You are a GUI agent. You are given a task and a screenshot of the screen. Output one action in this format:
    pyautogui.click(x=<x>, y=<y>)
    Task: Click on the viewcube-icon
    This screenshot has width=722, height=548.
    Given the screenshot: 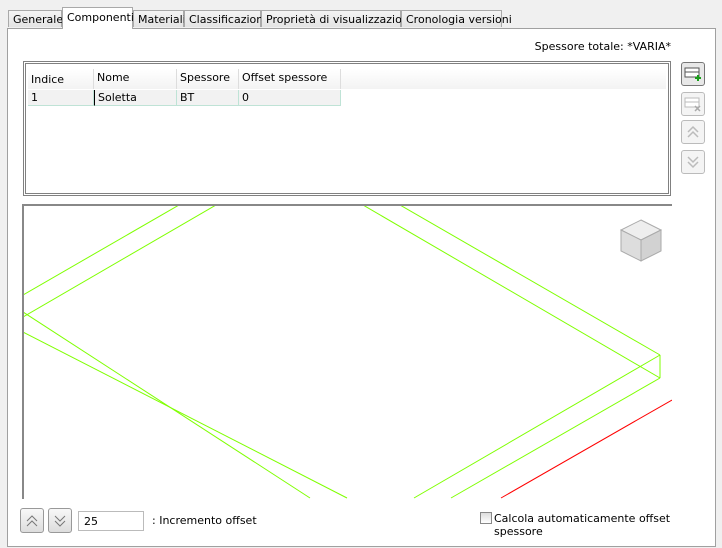 What is the action you would take?
    pyautogui.click(x=641, y=240)
    